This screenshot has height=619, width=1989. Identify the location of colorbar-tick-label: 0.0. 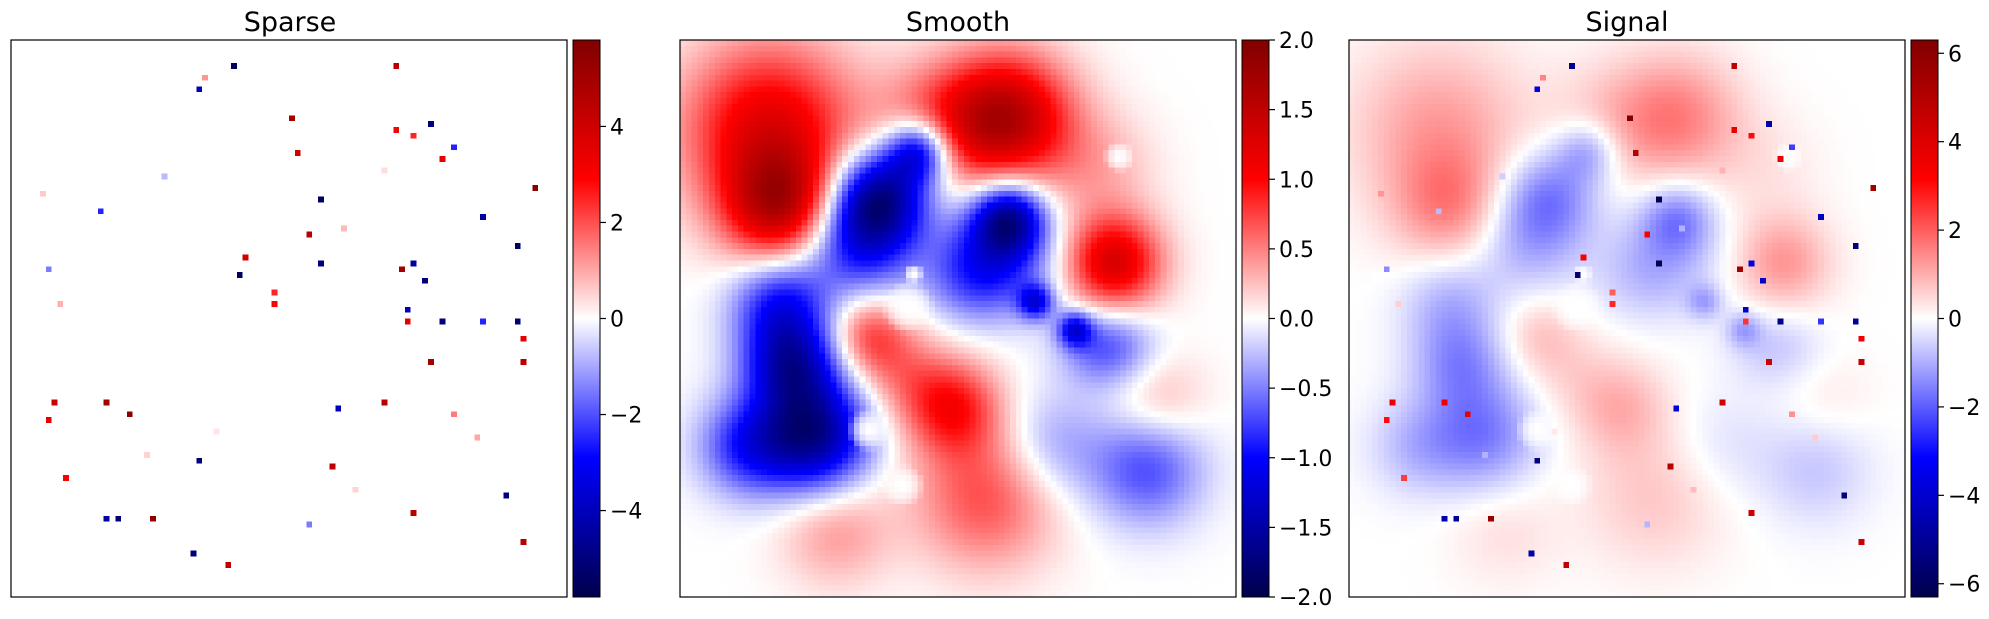
(1296, 320).